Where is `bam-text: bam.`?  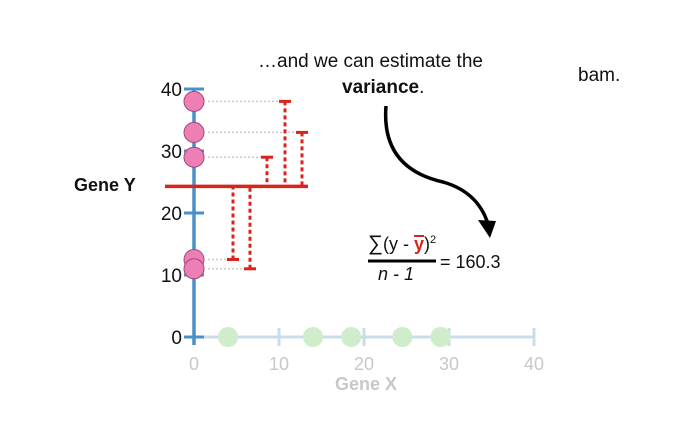 bam-text: bam. is located at coordinates (599, 75).